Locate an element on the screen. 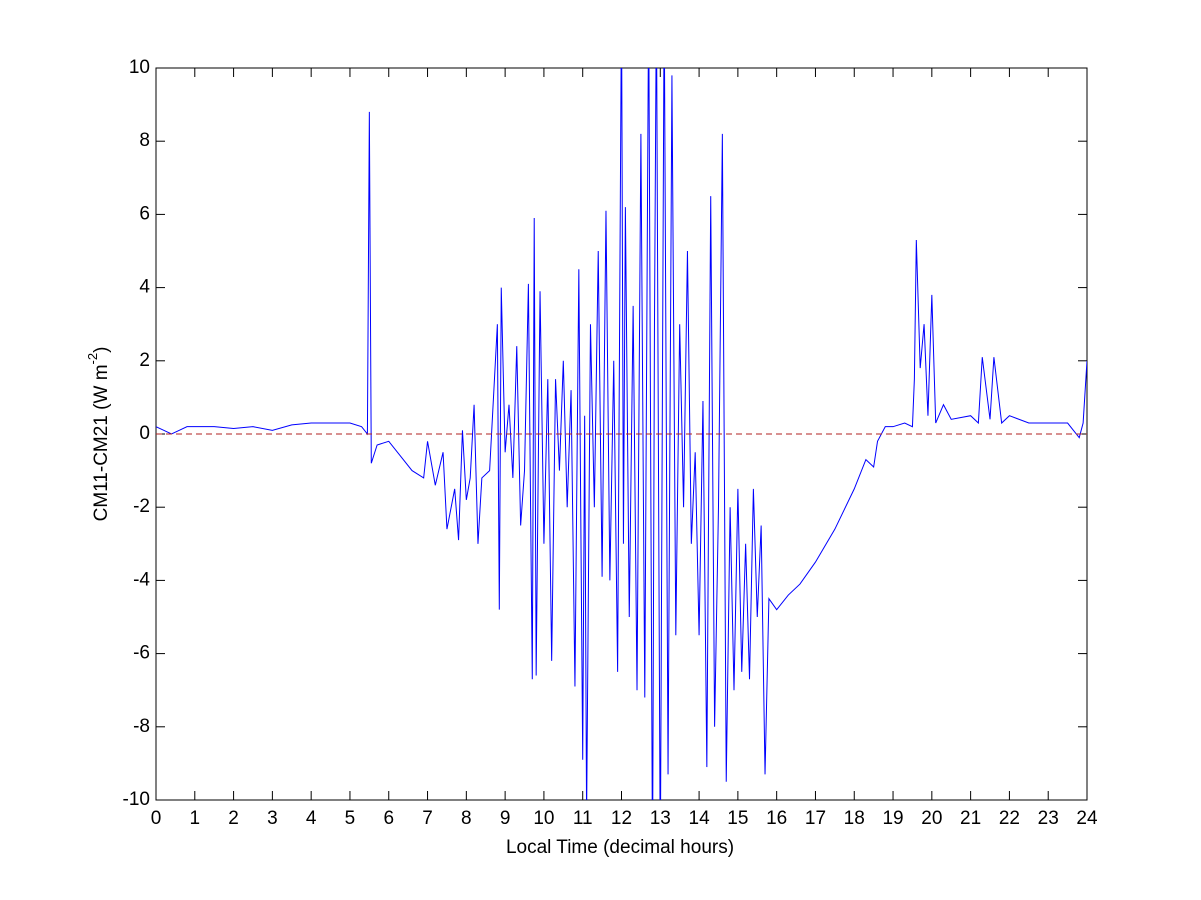 Image resolution: width=1201 pixels, height=900 pixels. x-tick-label: 19 is located at coordinates (892, 818).